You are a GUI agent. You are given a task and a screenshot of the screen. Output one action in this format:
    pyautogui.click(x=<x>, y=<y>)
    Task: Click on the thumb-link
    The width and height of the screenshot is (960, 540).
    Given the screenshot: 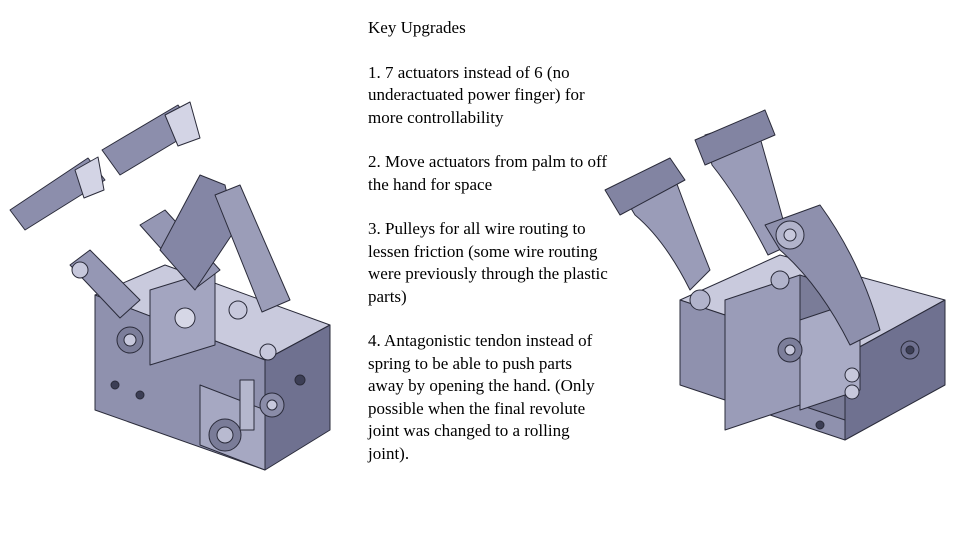 What is the action you would take?
    pyautogui.click(x=252, y=248)
    